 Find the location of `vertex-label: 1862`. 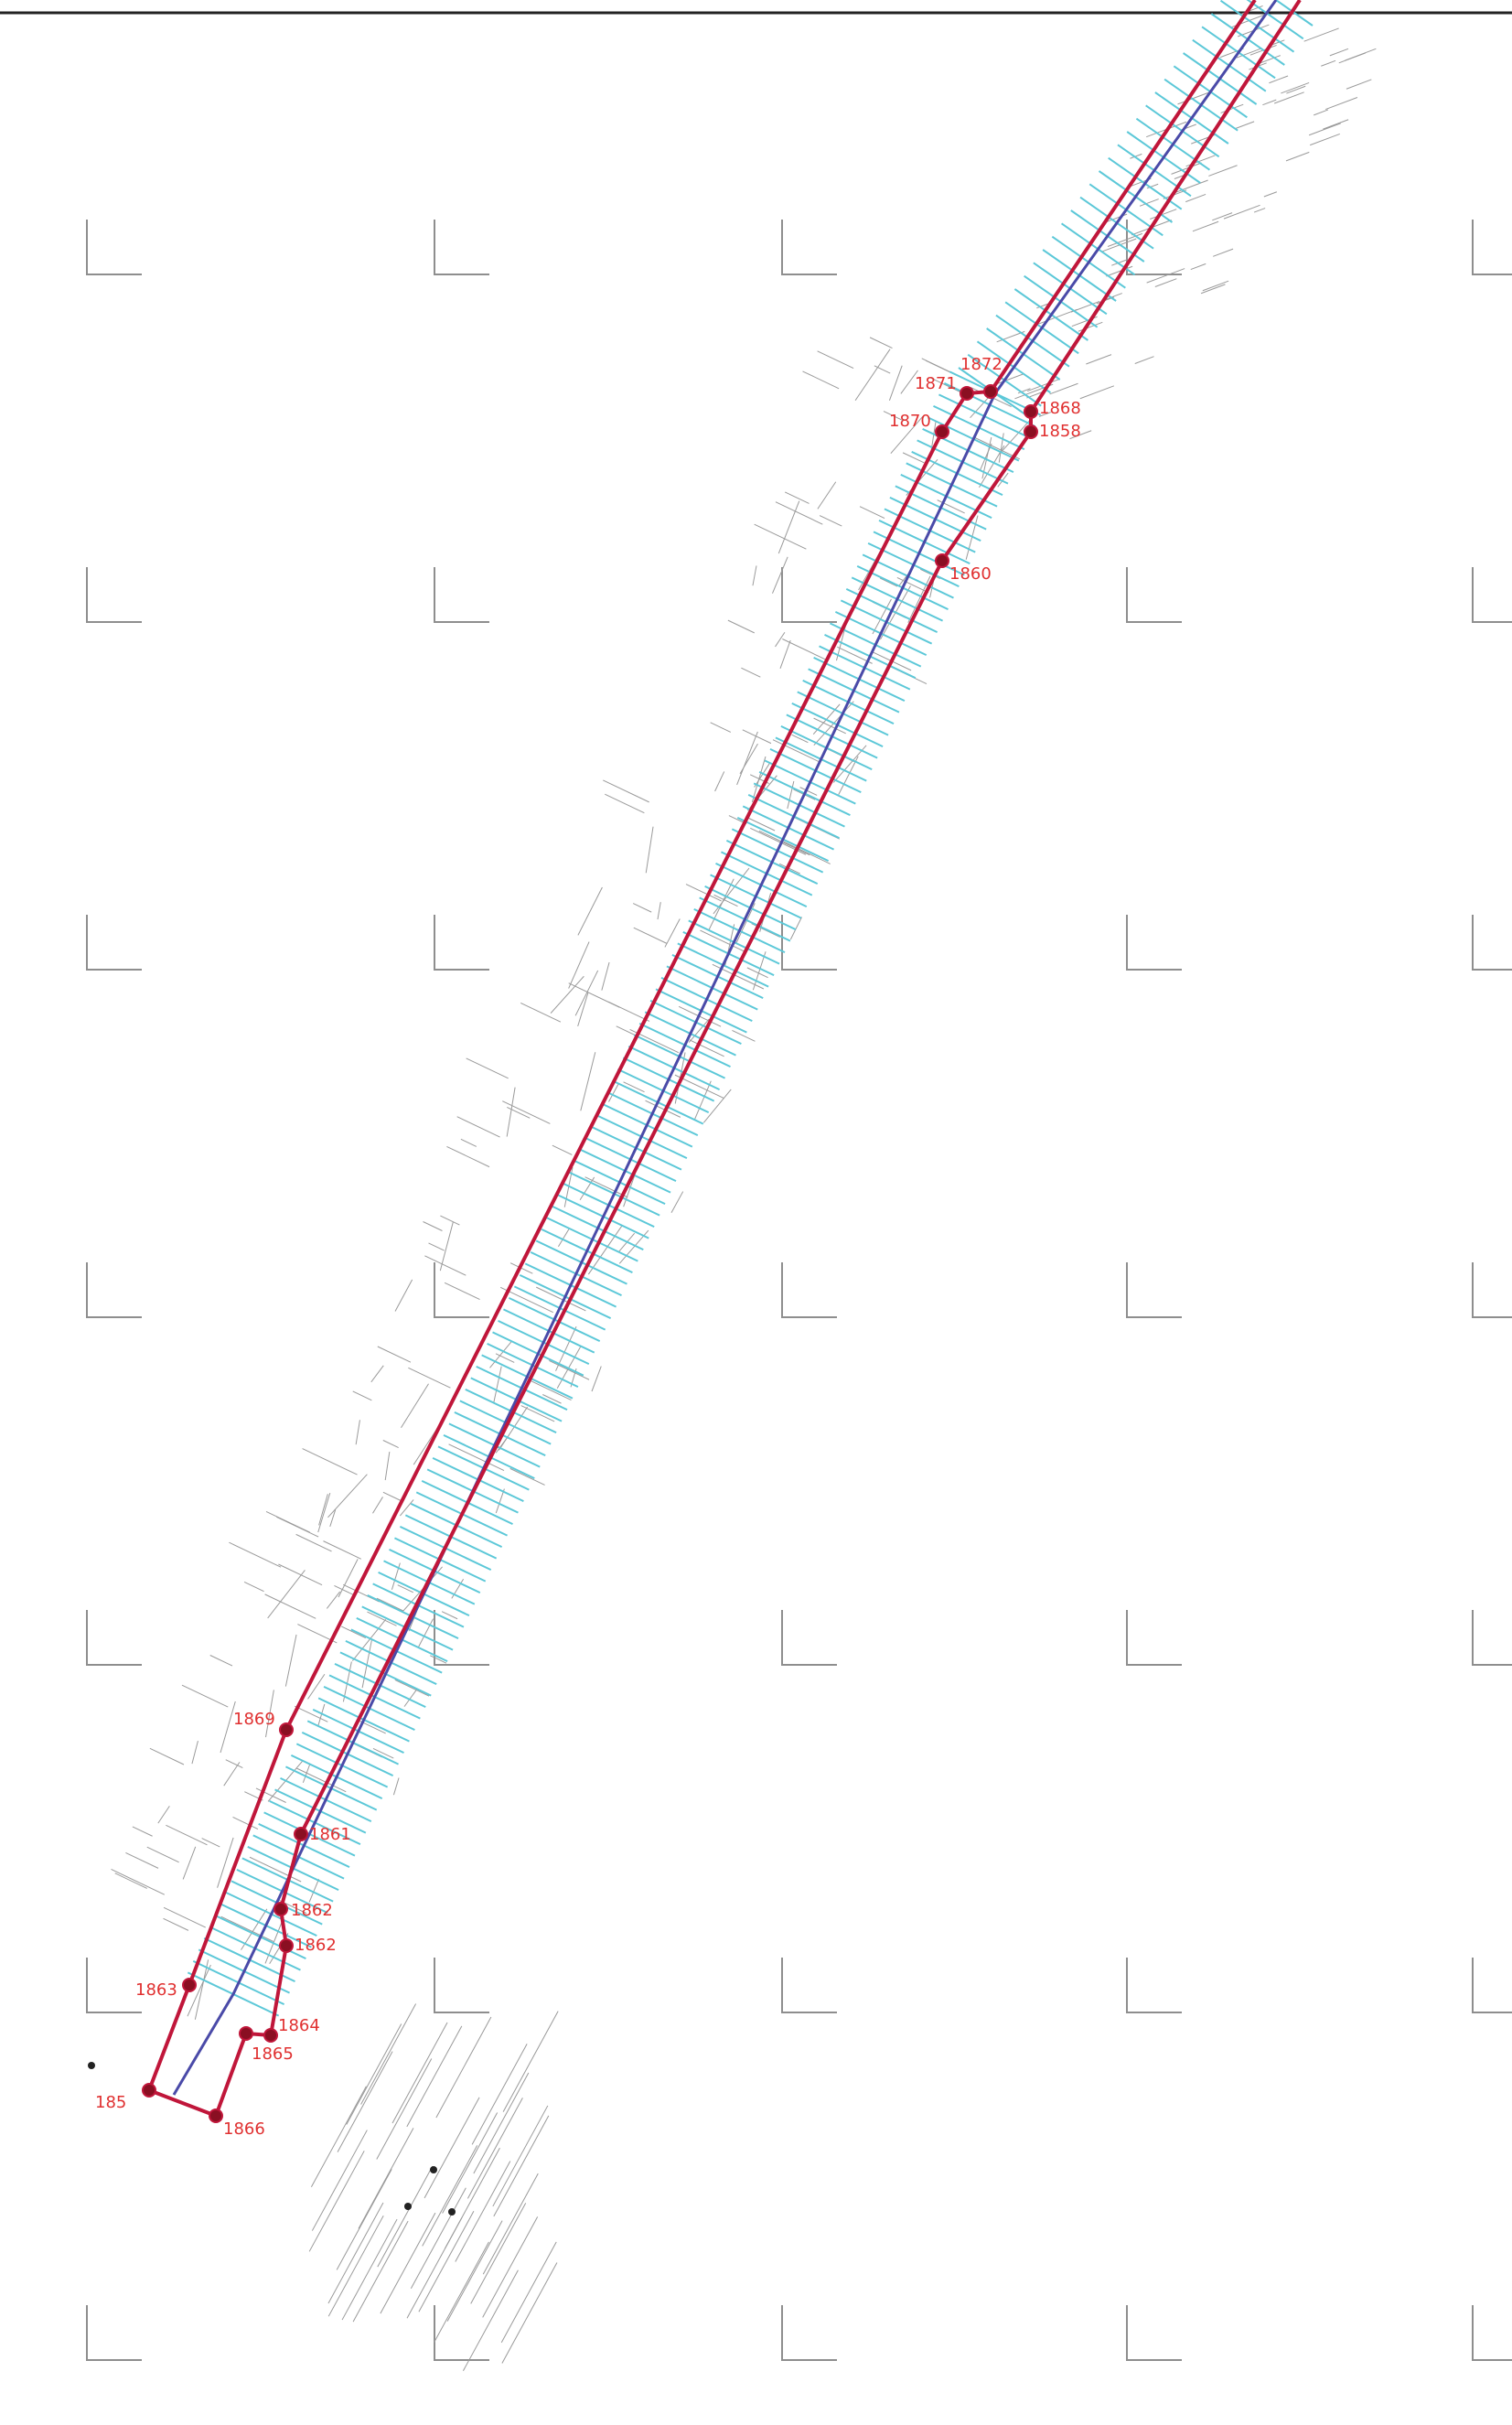

vertex-label: 1862 is located at coordinates (312, 1910).